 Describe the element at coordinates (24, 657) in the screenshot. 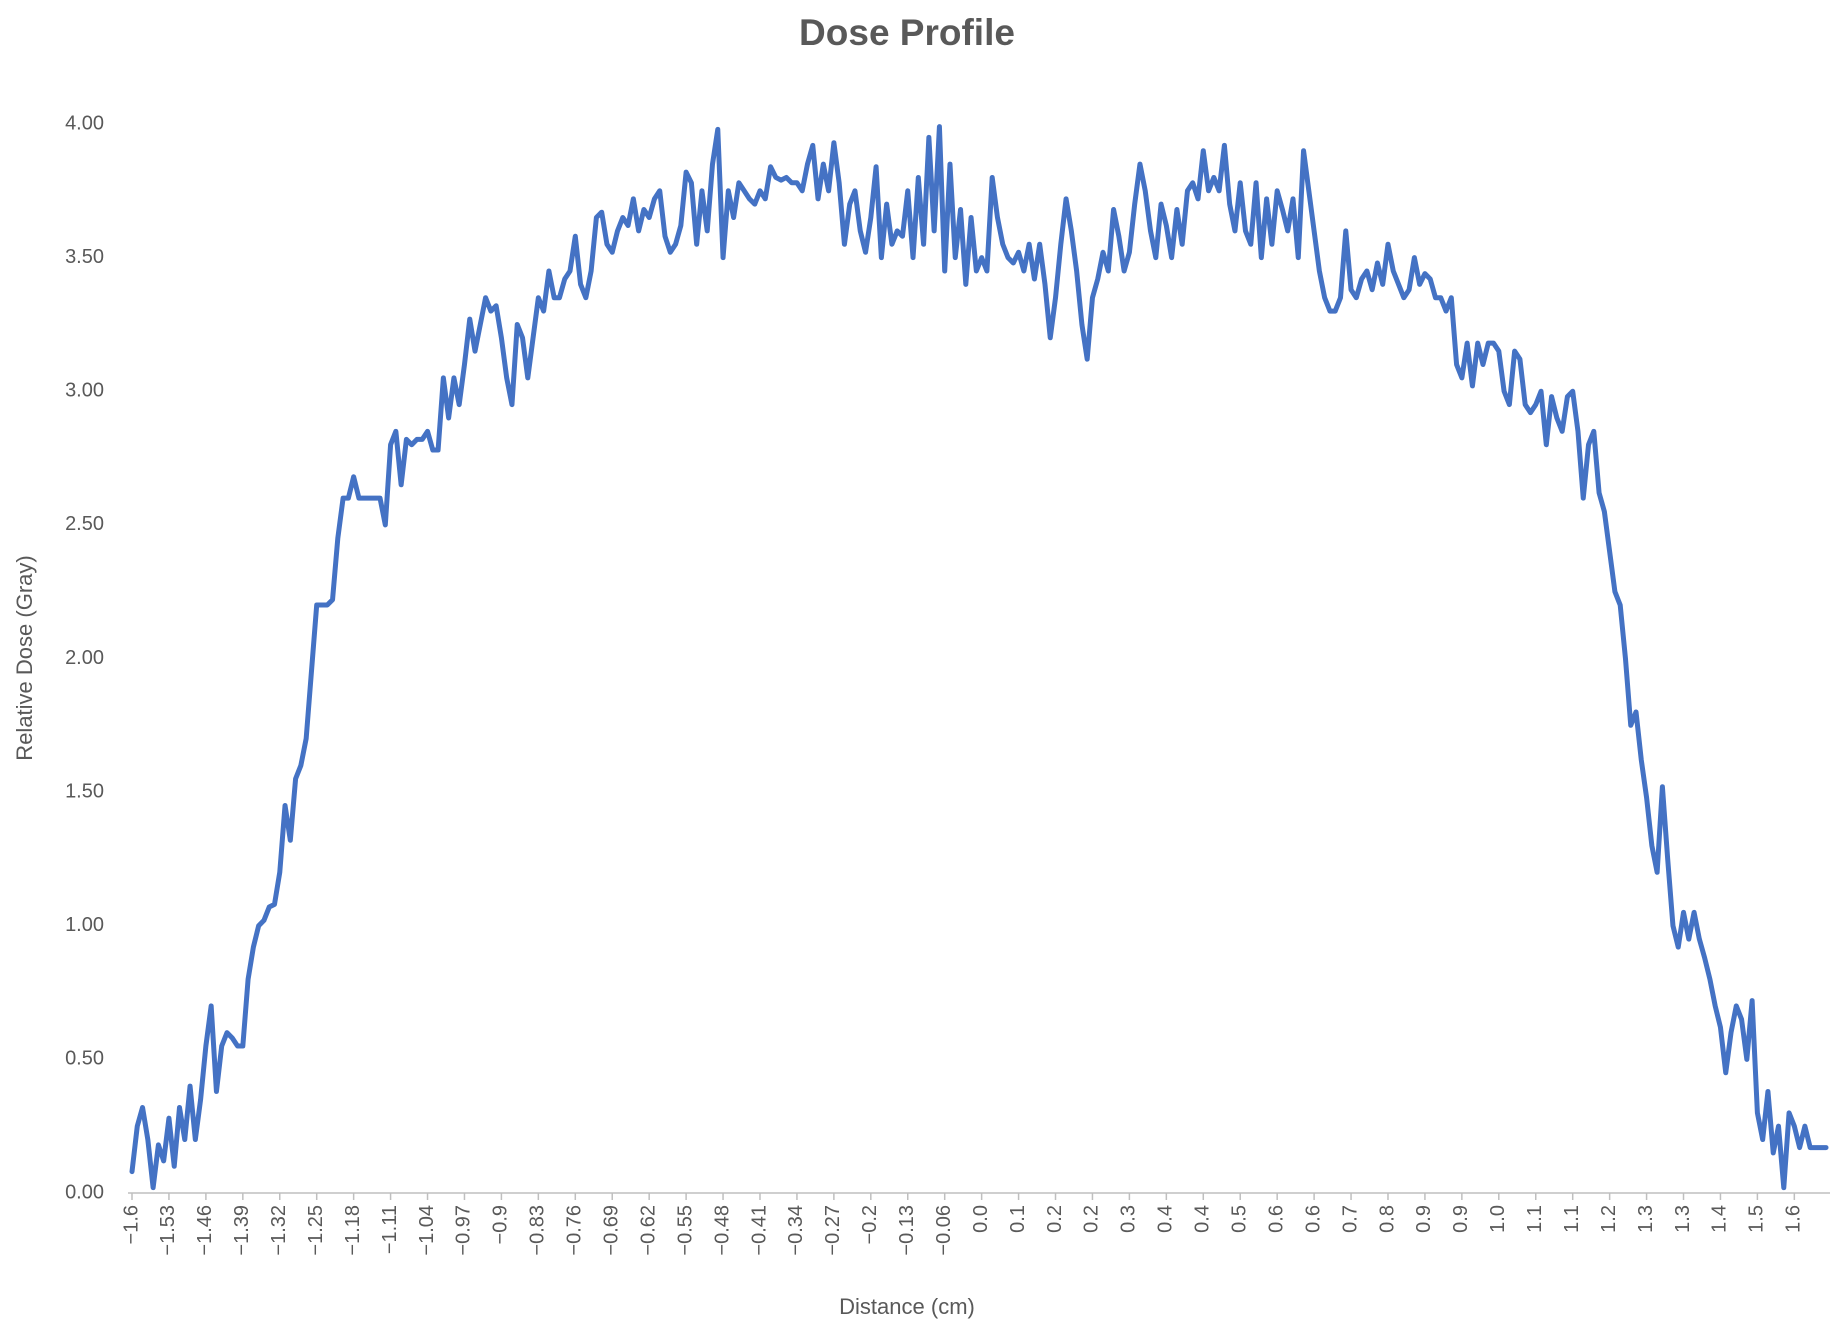

I see `y-axis-title: Relative Dose (Gray)` at that location.